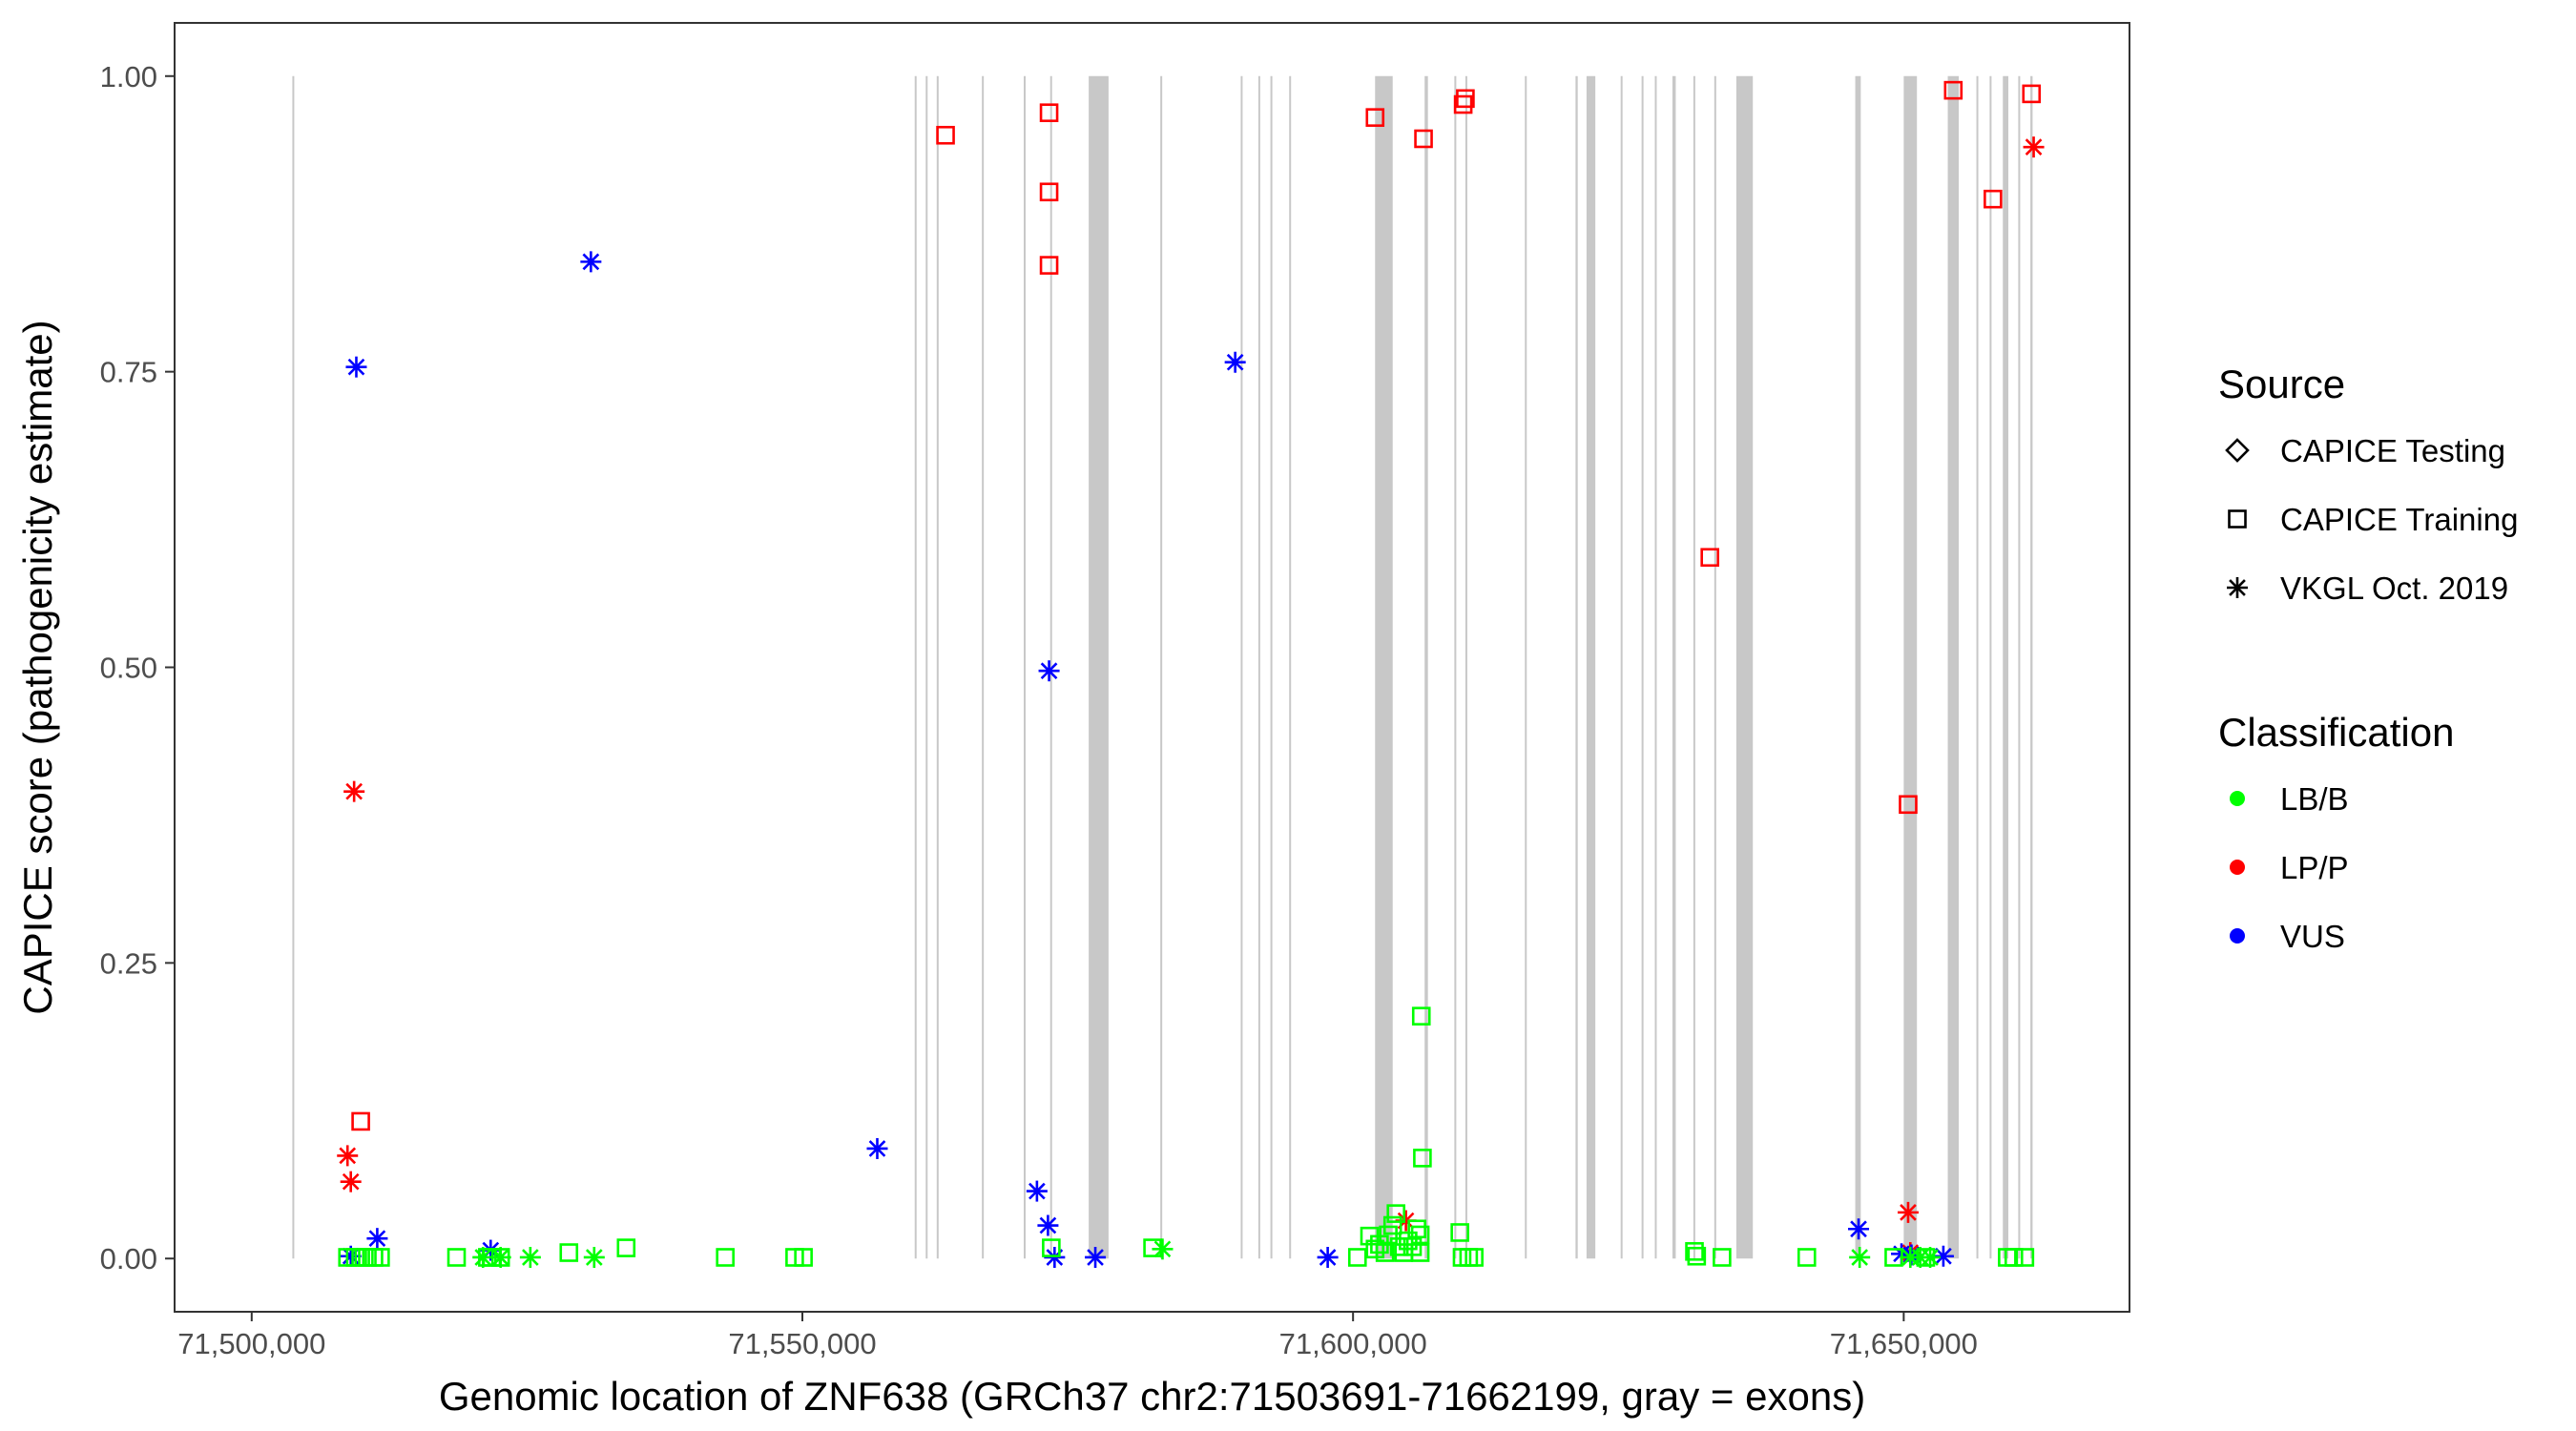 The image size is (2576, 1431). What do you see at coordinates (1353, 1343) in the screenshot?
I see `x-tick-label: 71,600,000` at bounding box center [1353, 1343].